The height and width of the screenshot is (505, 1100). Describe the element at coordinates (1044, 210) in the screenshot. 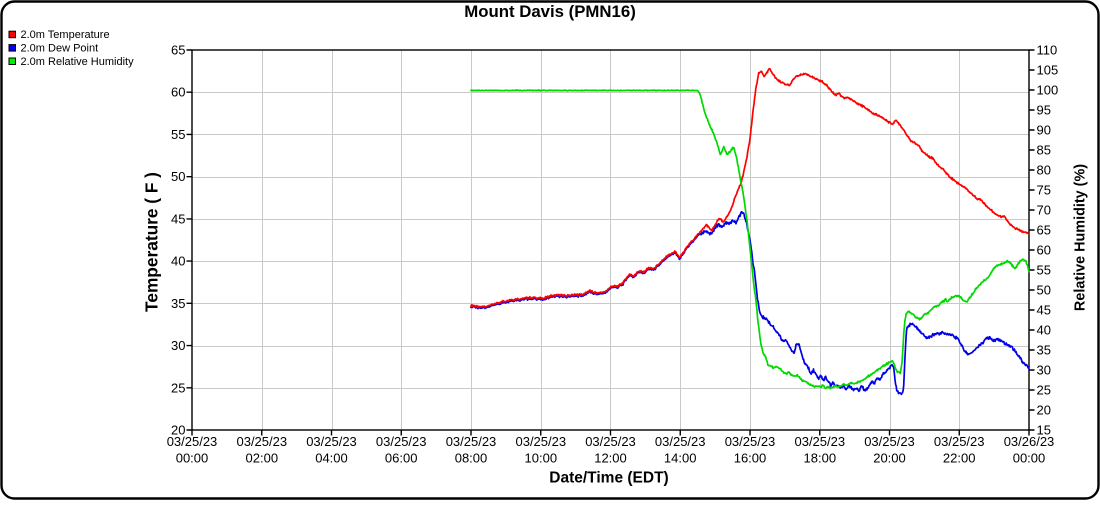

I see `svg-text: 70` at that location.